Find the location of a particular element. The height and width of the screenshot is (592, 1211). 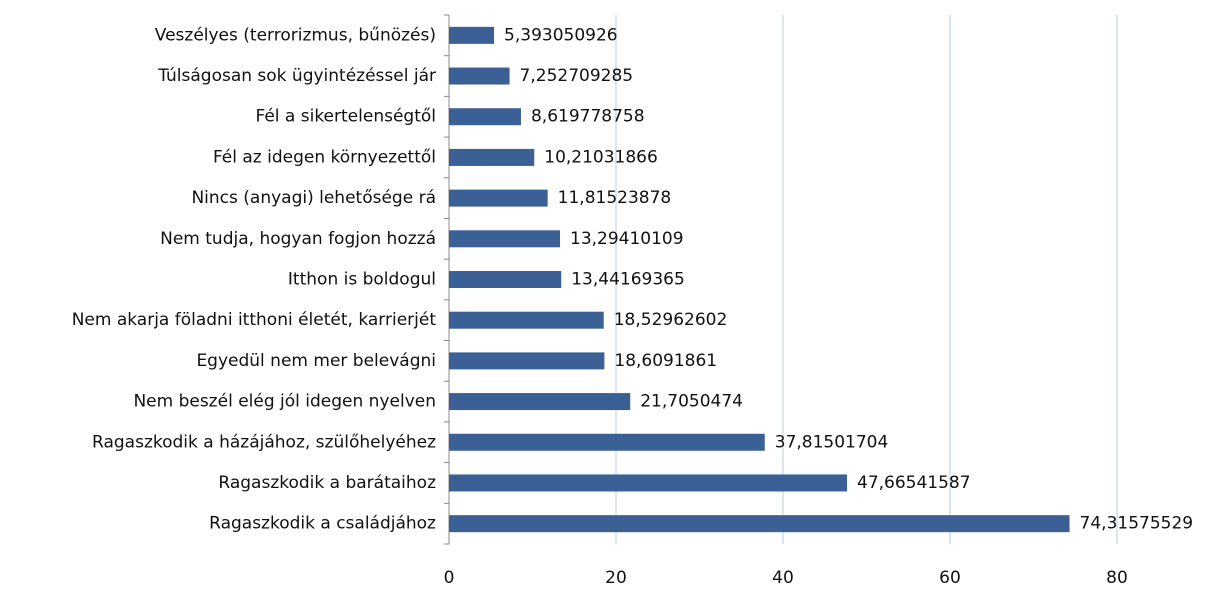

x-tick-label: 20 is located at coordinates (616, 578).